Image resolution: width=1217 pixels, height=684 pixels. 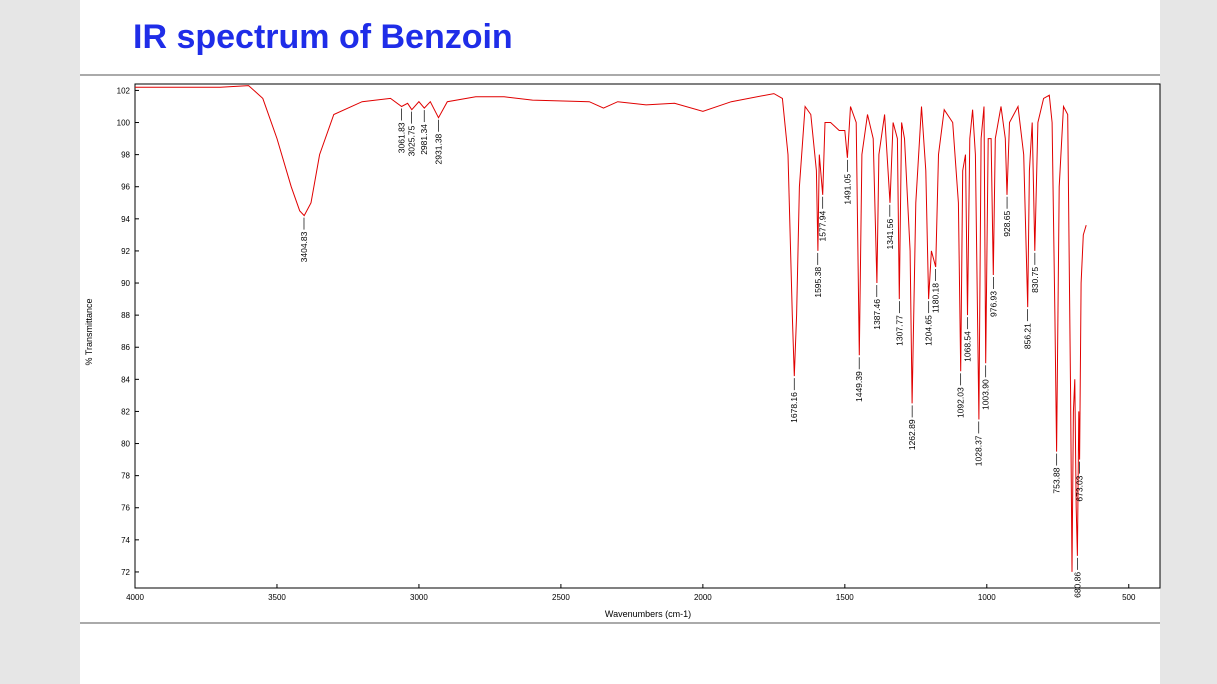 What do you see at coordinates (899, 330) in the screenshot?
I see `peak-label: 1307.77` at bounding box center [899, 330].